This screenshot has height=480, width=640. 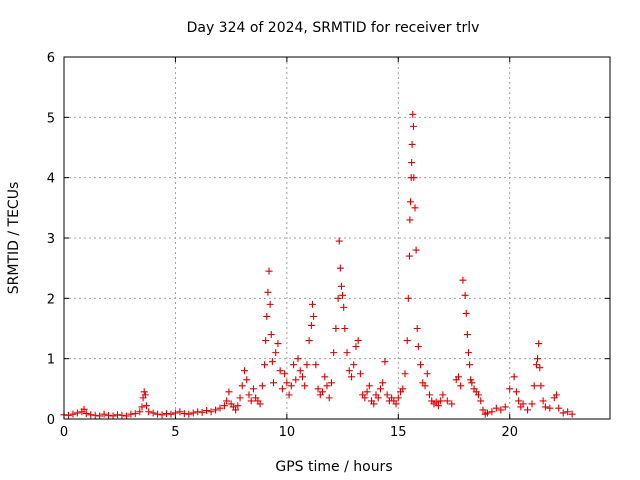 I want to click on y-tick-label: 0, so click(x=51, y=420).